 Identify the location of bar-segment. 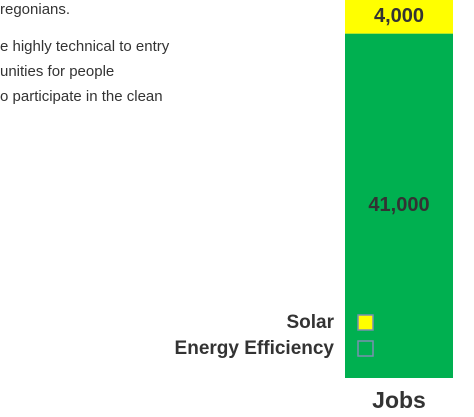
(399, 17).